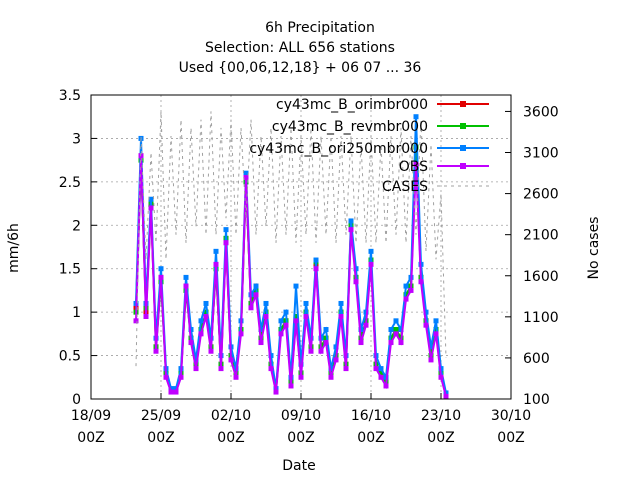 The width and height of the screenshot is (640, 480). What do you see at coordinates (70, 183) in the screenshot?
I see `y-tick-label-5: 2.5` at bounding box center [70, 183].